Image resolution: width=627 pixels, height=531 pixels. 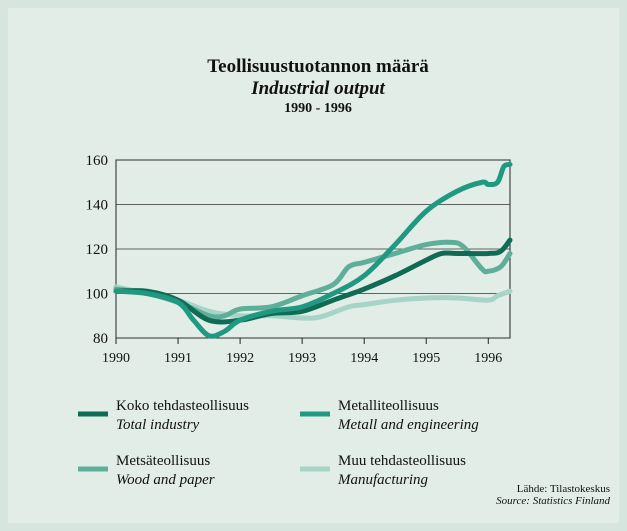 What do you see at coordinates (97, 206) in the screenshot?
I see `y-tick-label: 140` at bounding box center [97, 206].